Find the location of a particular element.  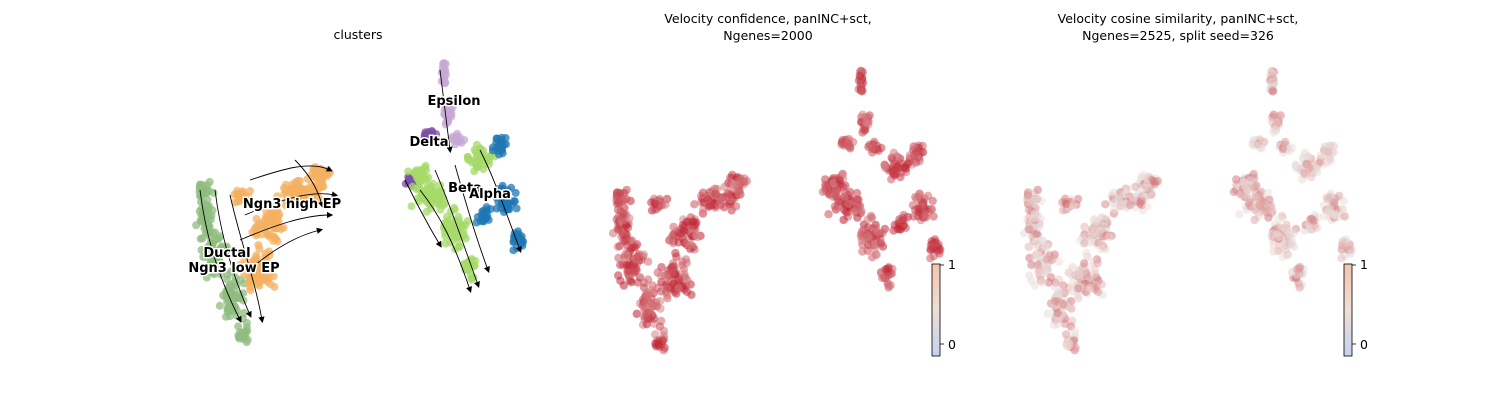

panel3-subtitle: Ngenes=2525, split seed=326 is located at coordinates (1178, 35).